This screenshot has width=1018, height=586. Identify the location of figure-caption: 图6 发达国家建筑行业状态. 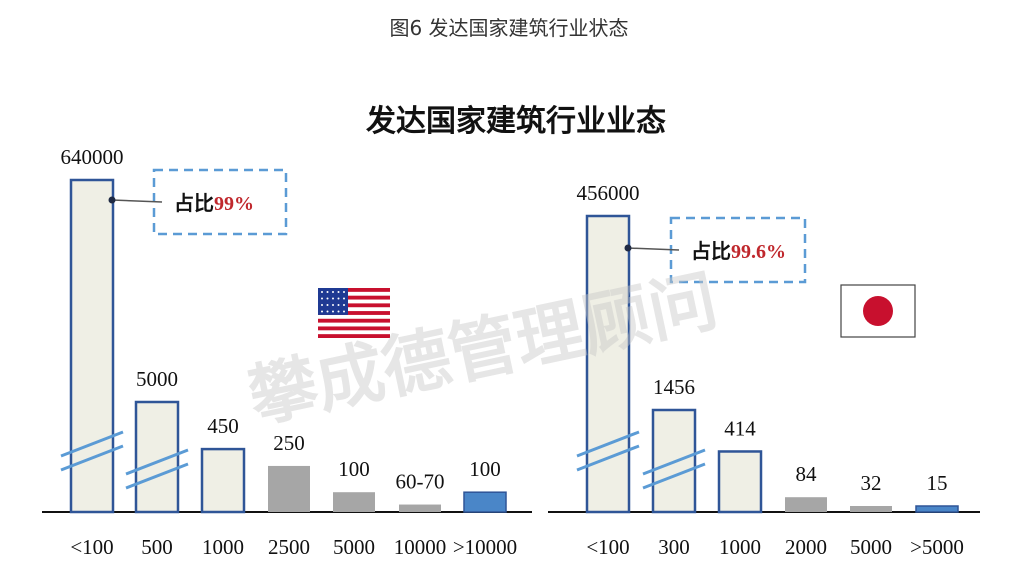
(509, 28).